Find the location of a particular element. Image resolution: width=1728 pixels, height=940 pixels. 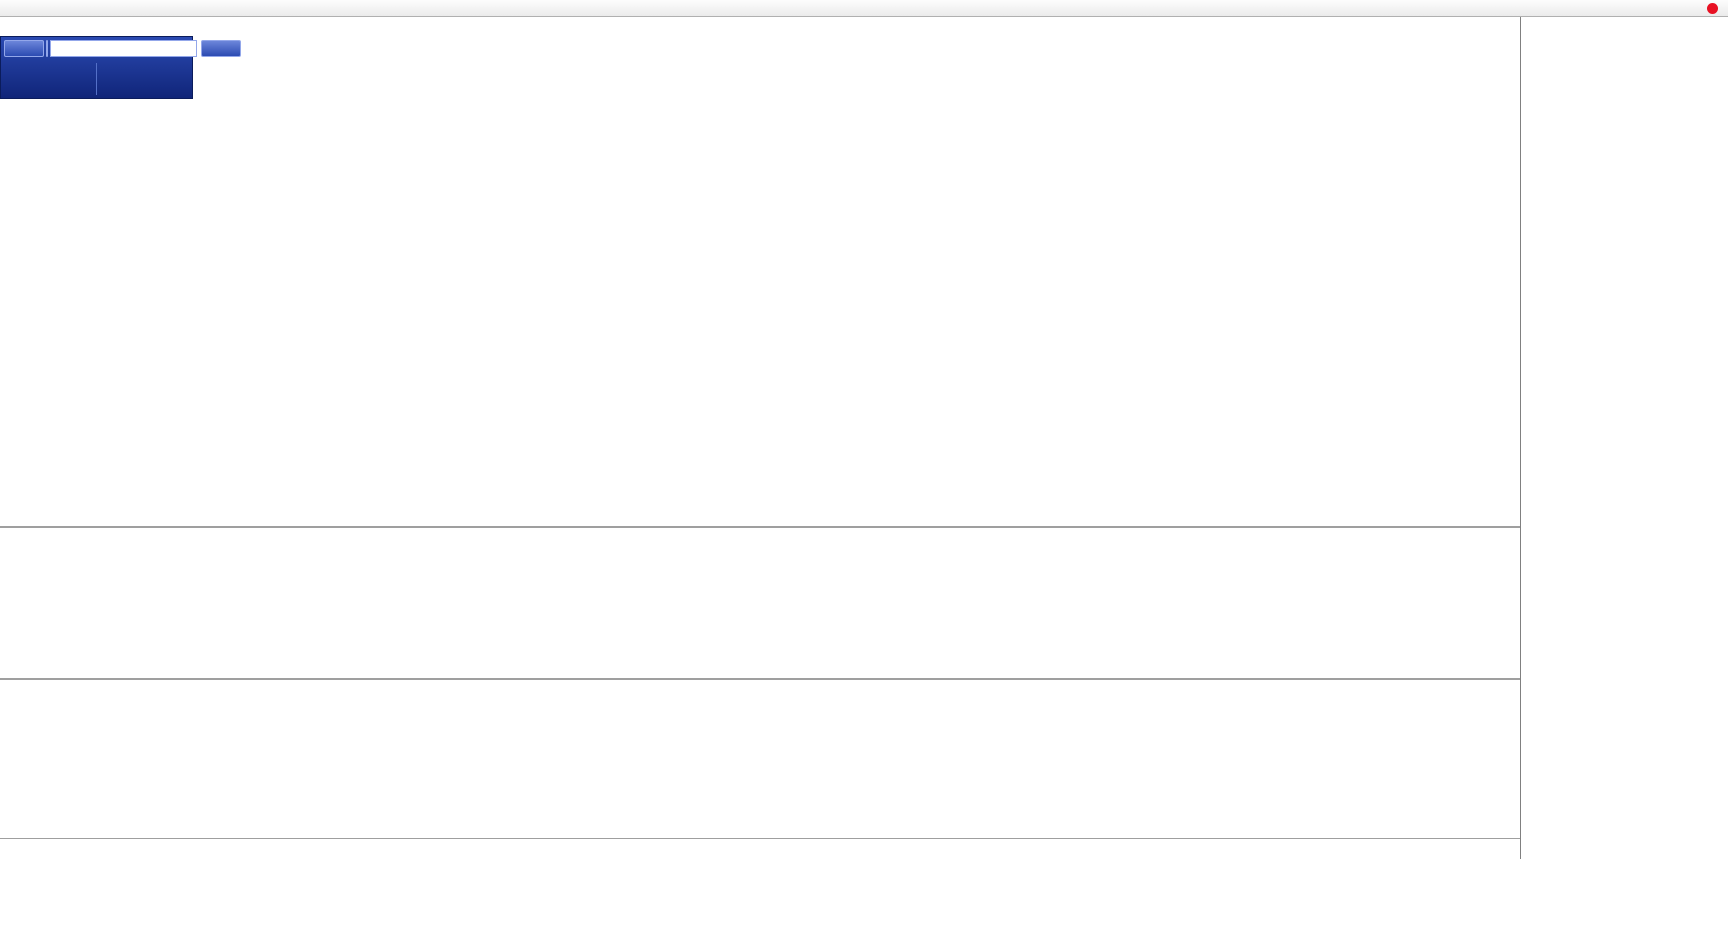

rsi-panel-canvas is located at coordinates (760, 759).